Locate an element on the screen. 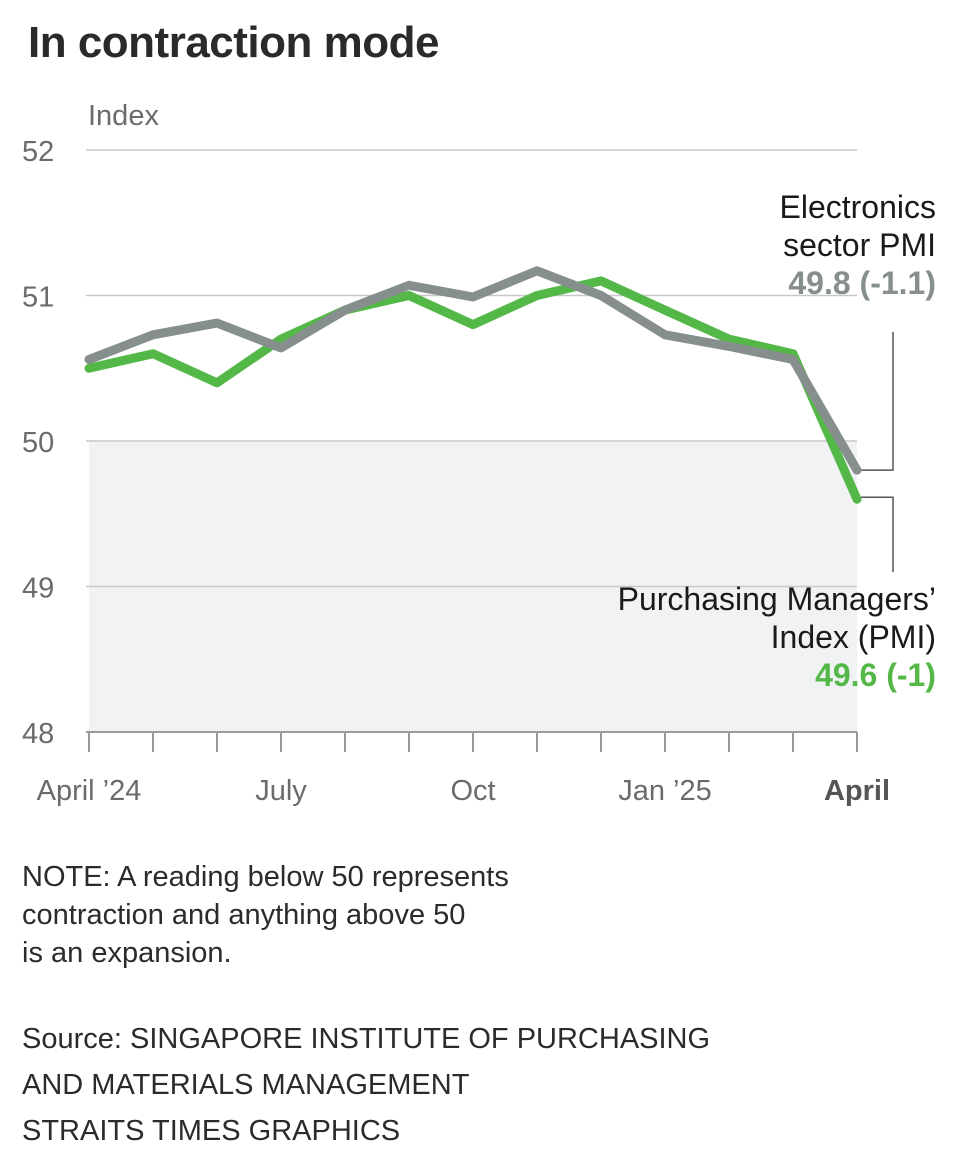  note-line: contraction and anything above 50 is located at coordinates (244, 915).